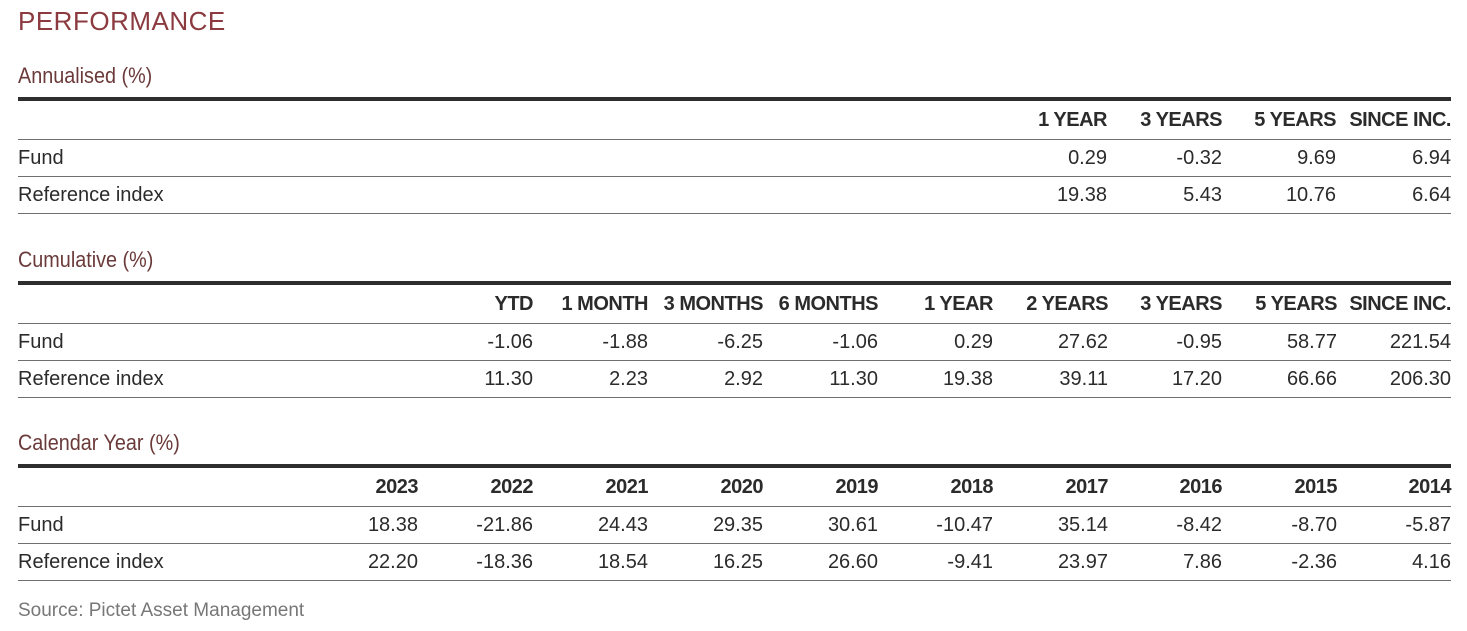 The image size is (1467, 631). Describe the element at coordinates (1280, 487) in the screenshot. I see `column-header: 2015` at that location.